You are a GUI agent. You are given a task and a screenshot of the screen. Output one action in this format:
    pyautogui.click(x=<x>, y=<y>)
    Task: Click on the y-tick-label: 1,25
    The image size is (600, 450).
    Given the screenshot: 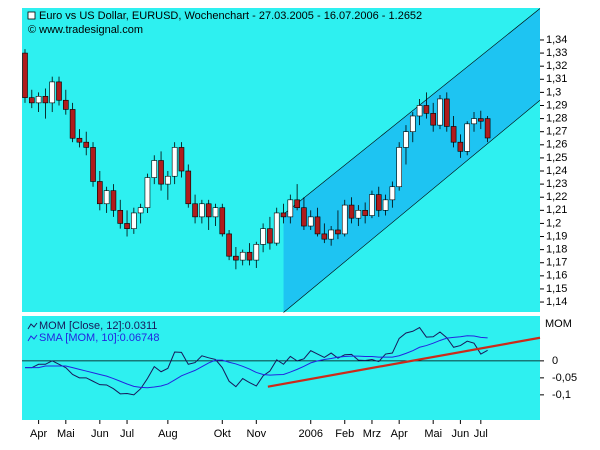 What is the action you would take?
    pyautogui.click(x=556, y=158)
    